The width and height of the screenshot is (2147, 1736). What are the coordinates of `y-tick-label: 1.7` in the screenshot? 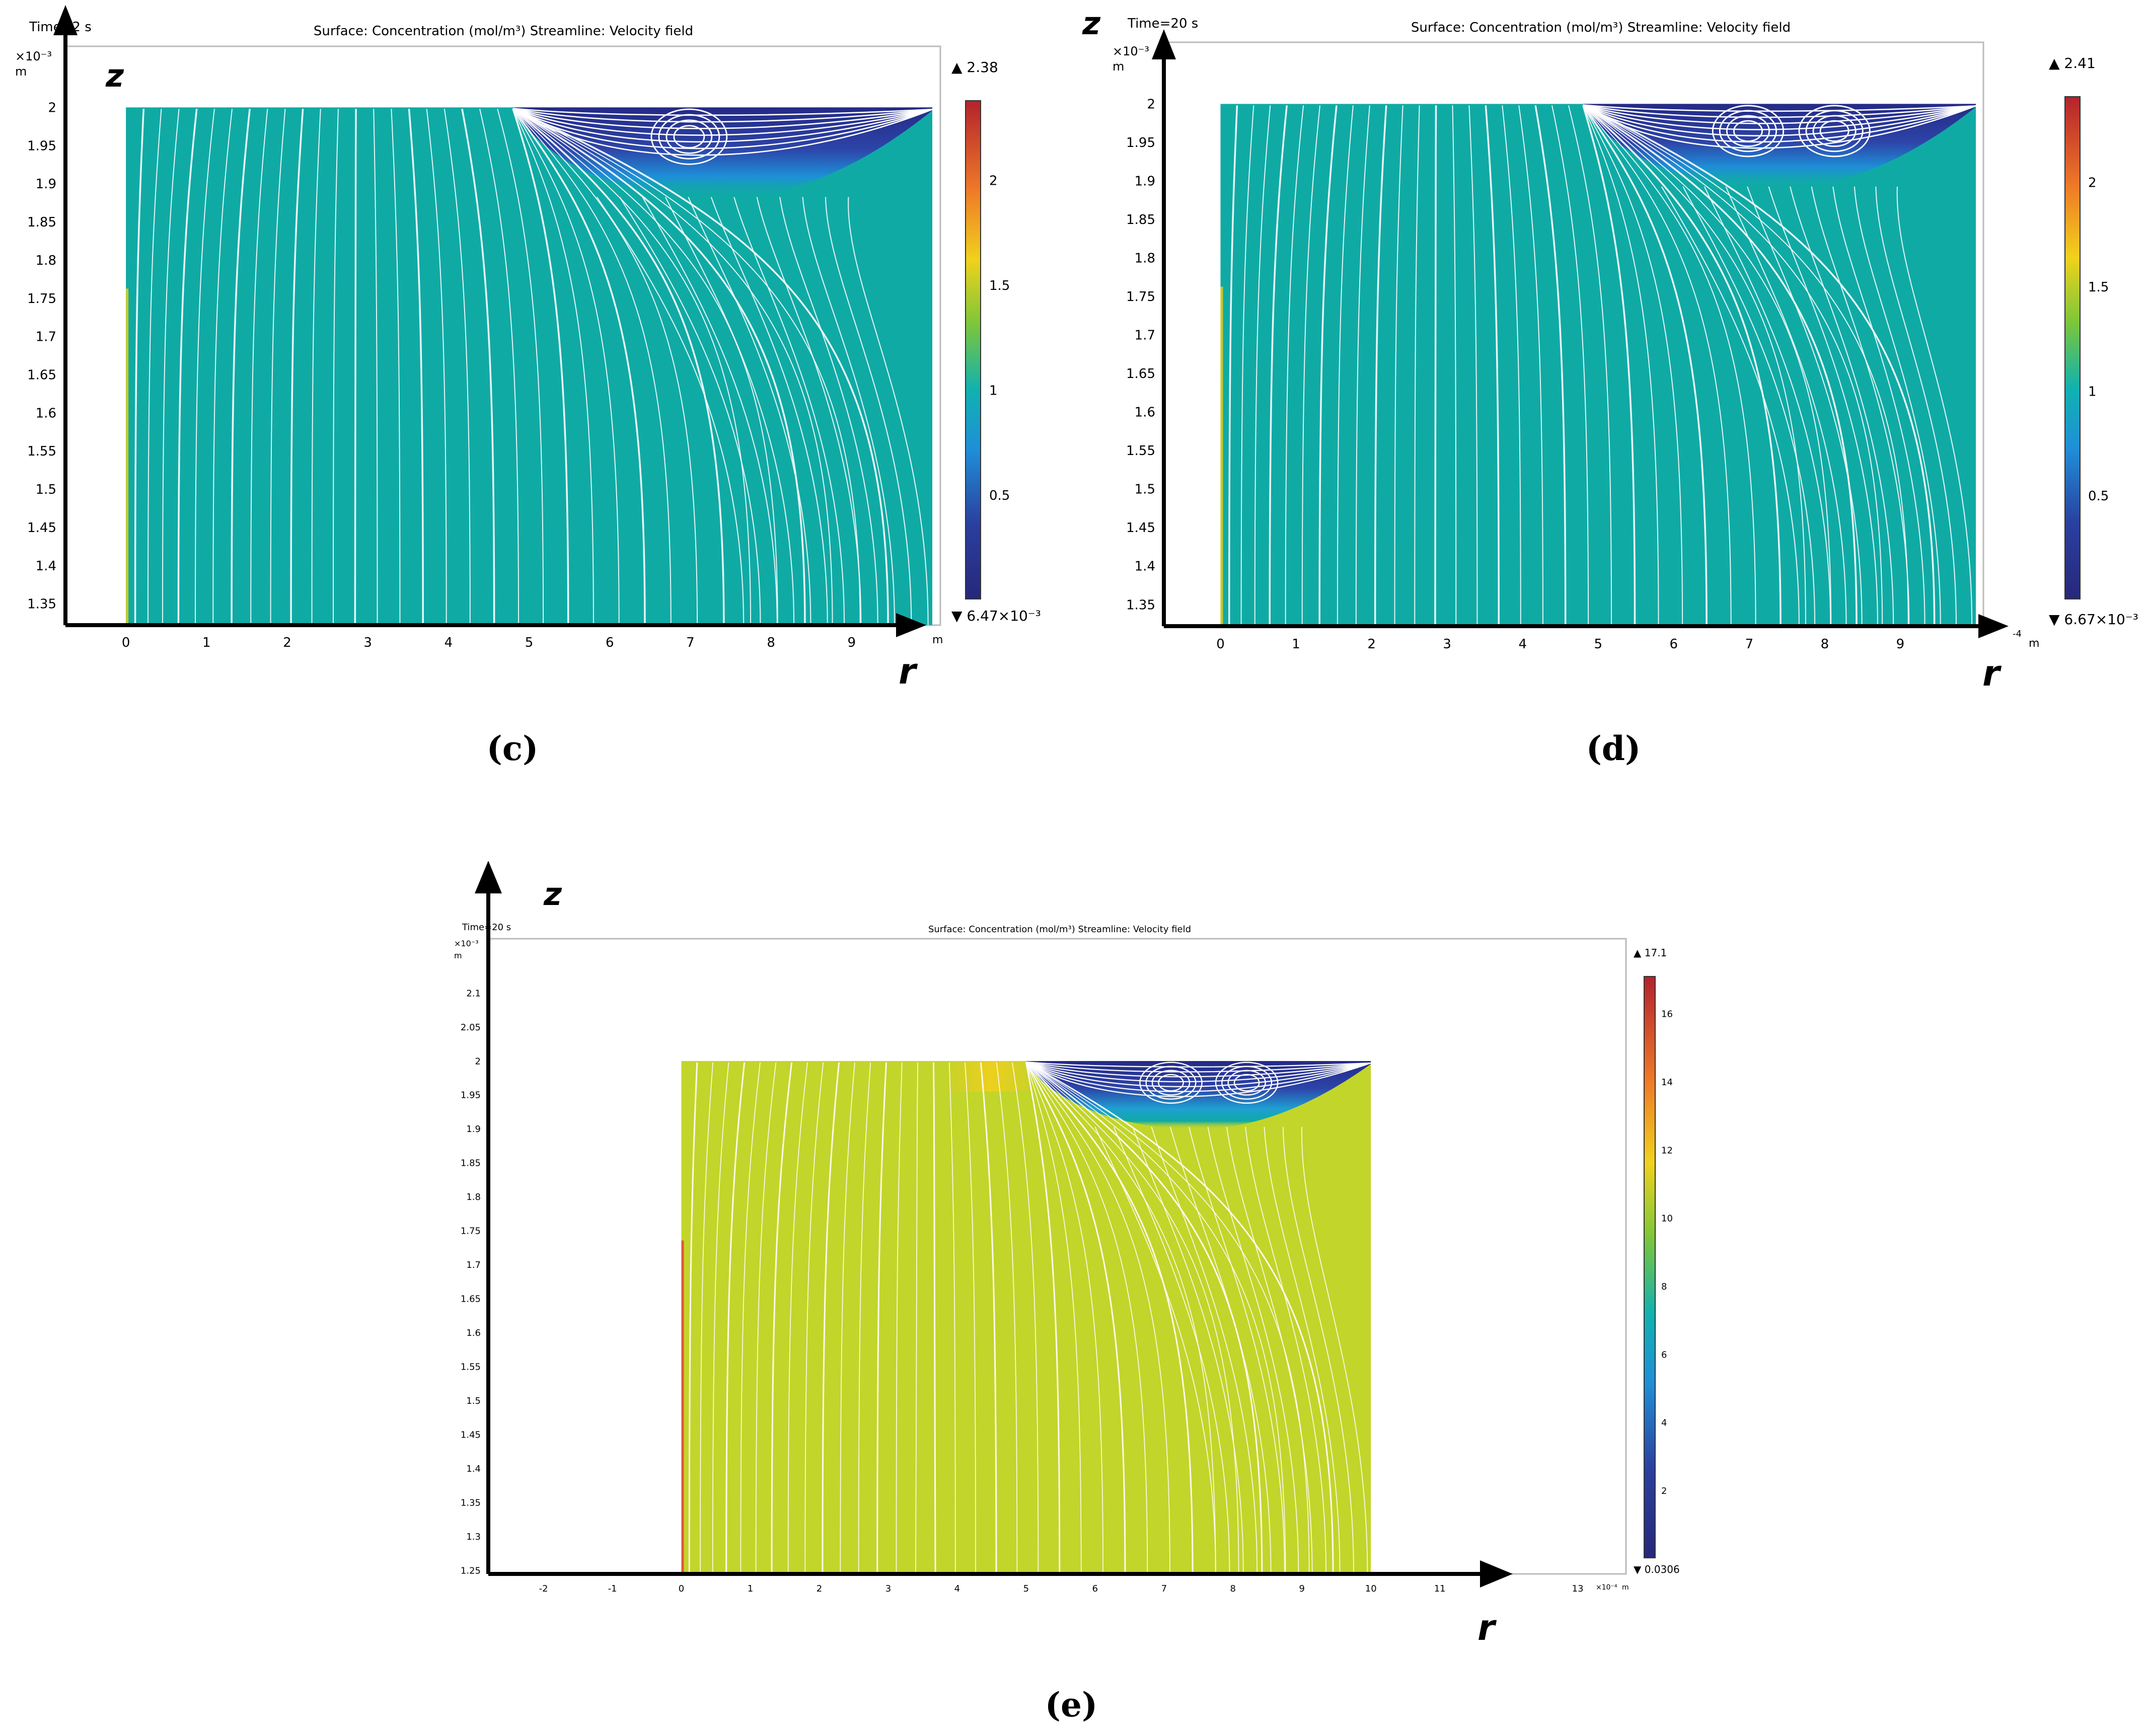 It's located at (46, 337).